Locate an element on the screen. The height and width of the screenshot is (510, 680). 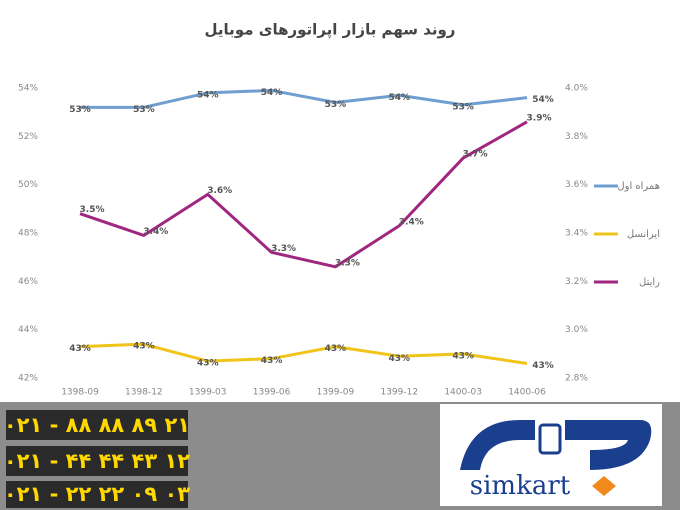
brand: simkart is located at coordinates (520, 486).